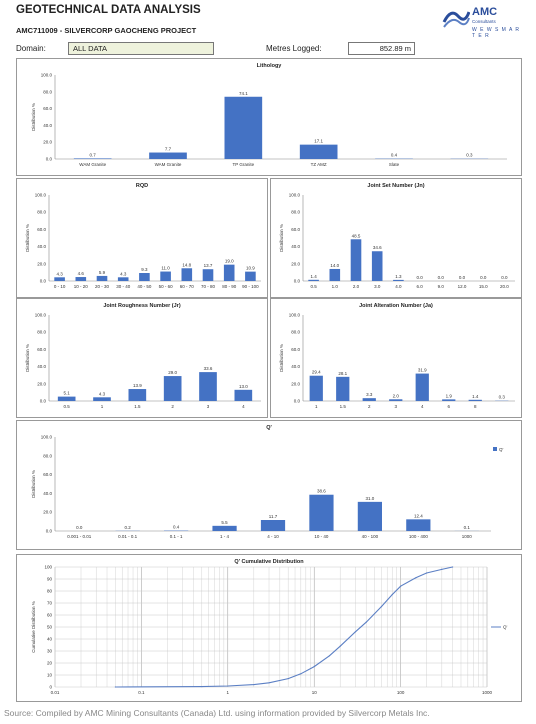 This screenshot has width=536, height=724. Describe the element at coordinates (141, 692) in the screenshot. I see `qcum-xtick: 0.1` at that location.